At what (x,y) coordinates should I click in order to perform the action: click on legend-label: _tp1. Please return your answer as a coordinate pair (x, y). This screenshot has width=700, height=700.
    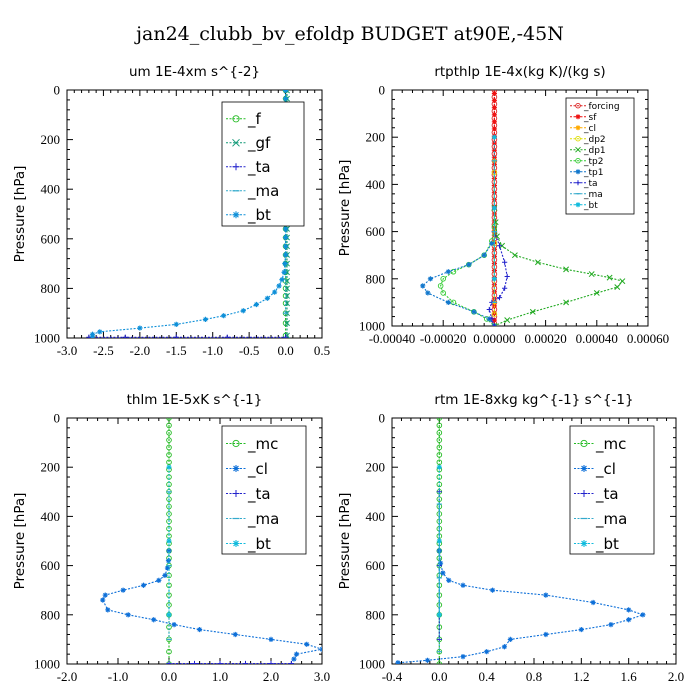
    Looking at the image, I should click on (593, 173).